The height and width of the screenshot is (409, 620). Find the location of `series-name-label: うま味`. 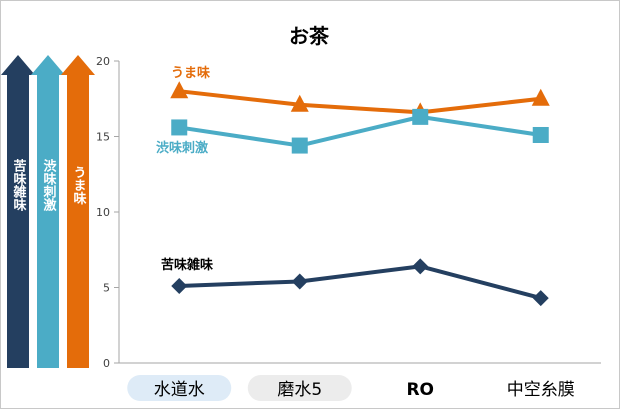

series-name-label: うま味 is located at coordinates (190, 73).